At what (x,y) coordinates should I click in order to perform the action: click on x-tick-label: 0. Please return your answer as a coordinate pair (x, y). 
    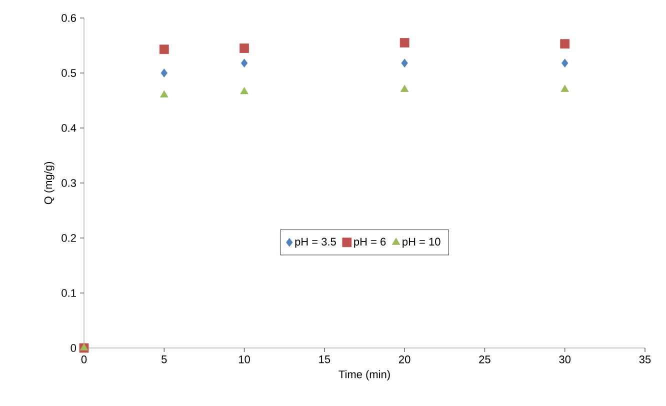
    Looking at the image, I should click on (84, 360).